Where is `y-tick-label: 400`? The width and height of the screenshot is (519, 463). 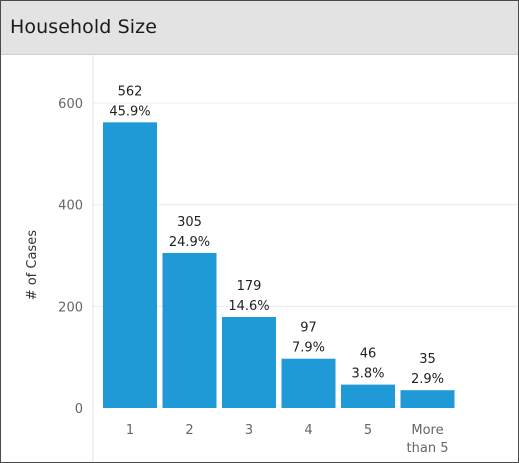
y-tick-label: 400 is located at coordinates (70, 206).